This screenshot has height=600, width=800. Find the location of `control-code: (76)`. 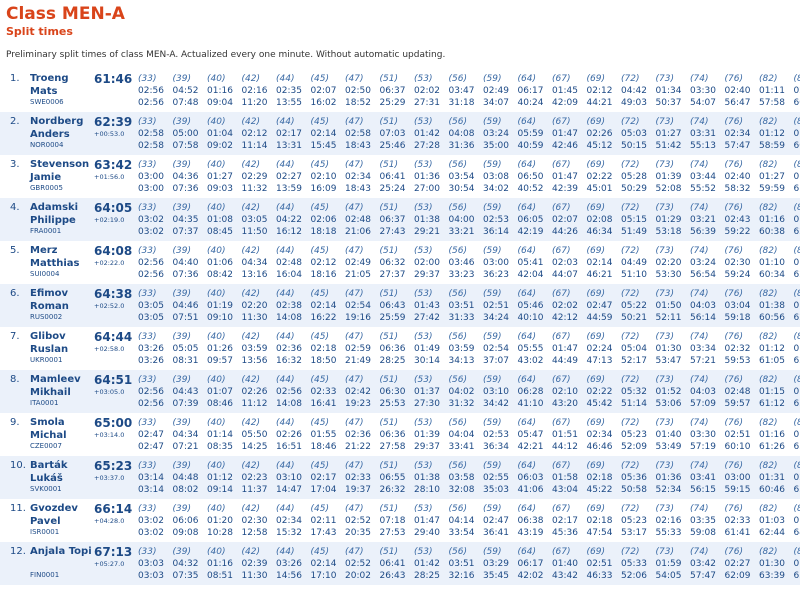

control-code: (76) is located at coordinates (733, 337).